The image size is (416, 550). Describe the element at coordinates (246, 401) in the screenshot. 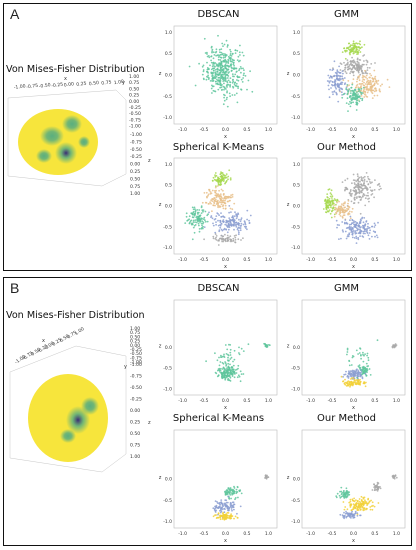

I see `x-tick-label: 0.5` at that location.